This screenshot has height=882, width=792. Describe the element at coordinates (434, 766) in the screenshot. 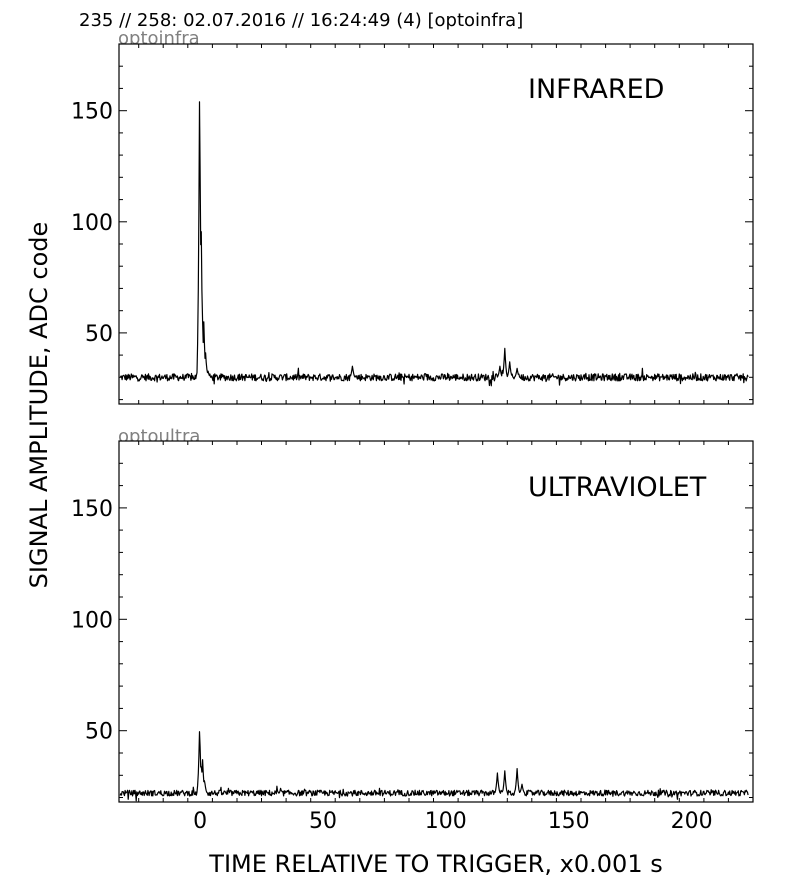

I see `series-line-ultraviolet` at that location.